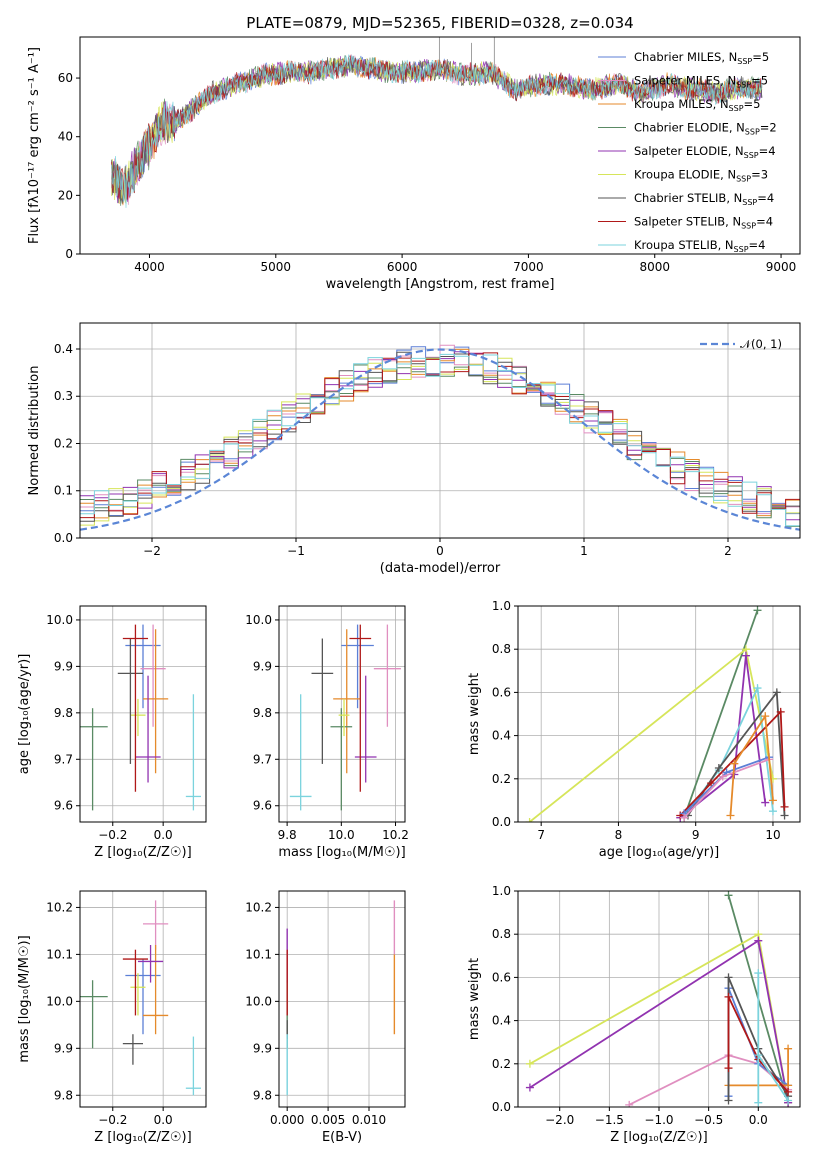 This screenshot has height=1170, width=819. Describe the element at coordinates (440, 568) in the screenshot. I see `x-axis-label: (data-model)/error` at that location.